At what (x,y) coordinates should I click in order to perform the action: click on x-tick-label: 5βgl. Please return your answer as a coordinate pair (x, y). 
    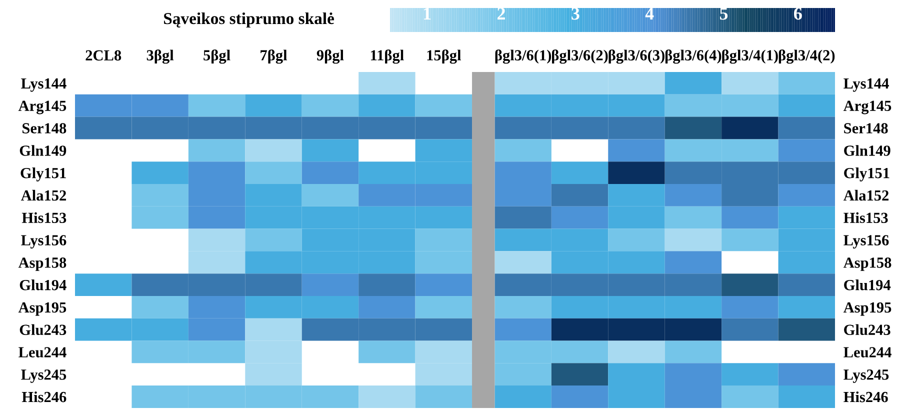
    Looking at the image, I should click on (217, 57).